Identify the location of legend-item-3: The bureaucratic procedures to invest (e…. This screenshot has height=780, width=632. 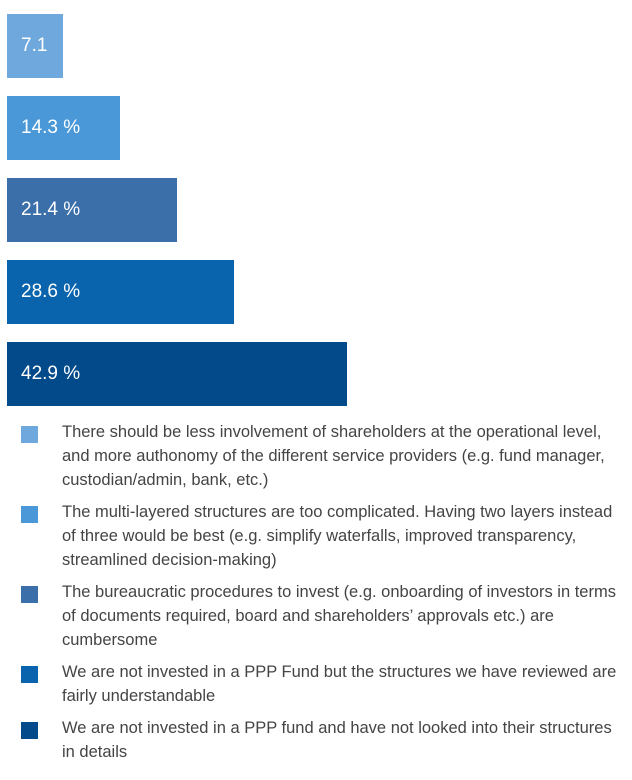
(319, 616).